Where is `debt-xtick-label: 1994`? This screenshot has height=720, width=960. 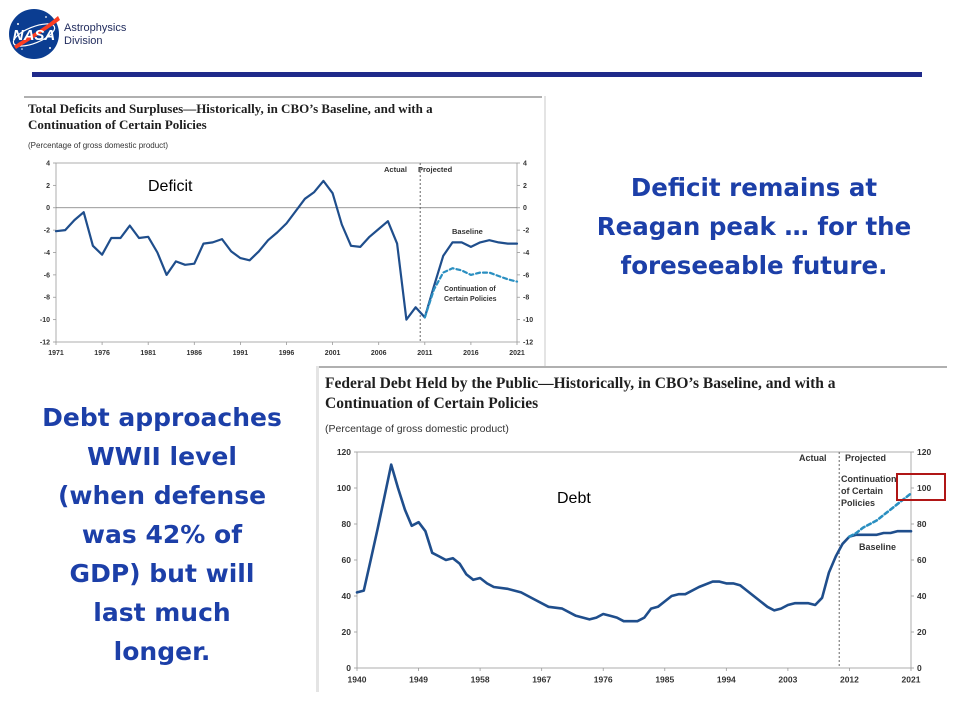 debt-xtick-label: 1994 is located at coordinates (726, 680).